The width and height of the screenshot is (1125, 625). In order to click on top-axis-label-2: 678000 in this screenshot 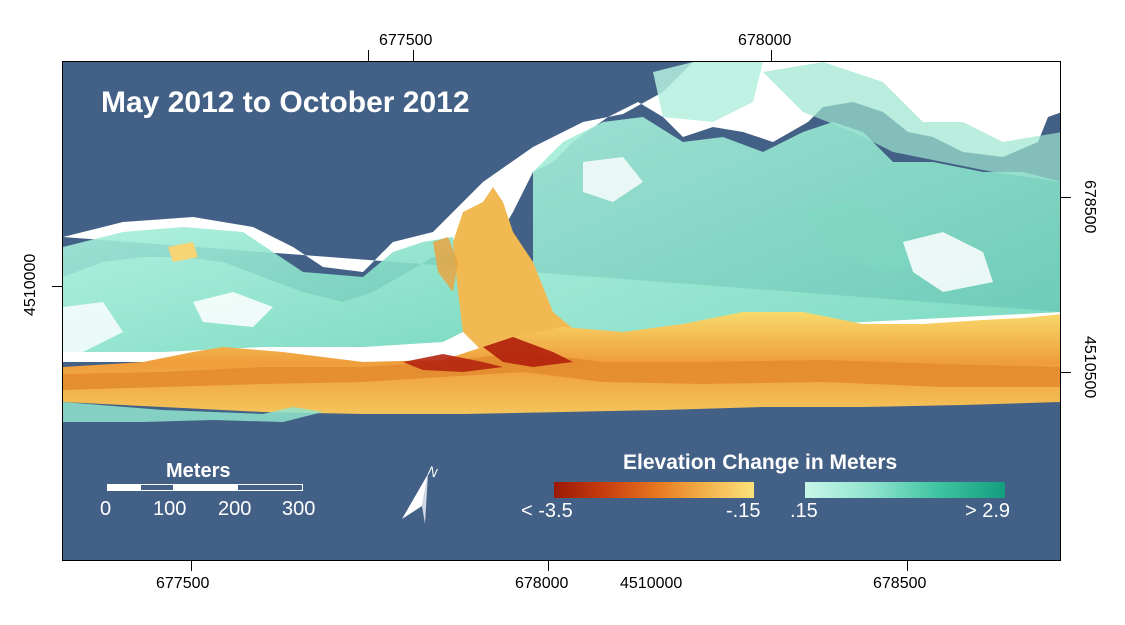, I will do `click(765, 40)`.